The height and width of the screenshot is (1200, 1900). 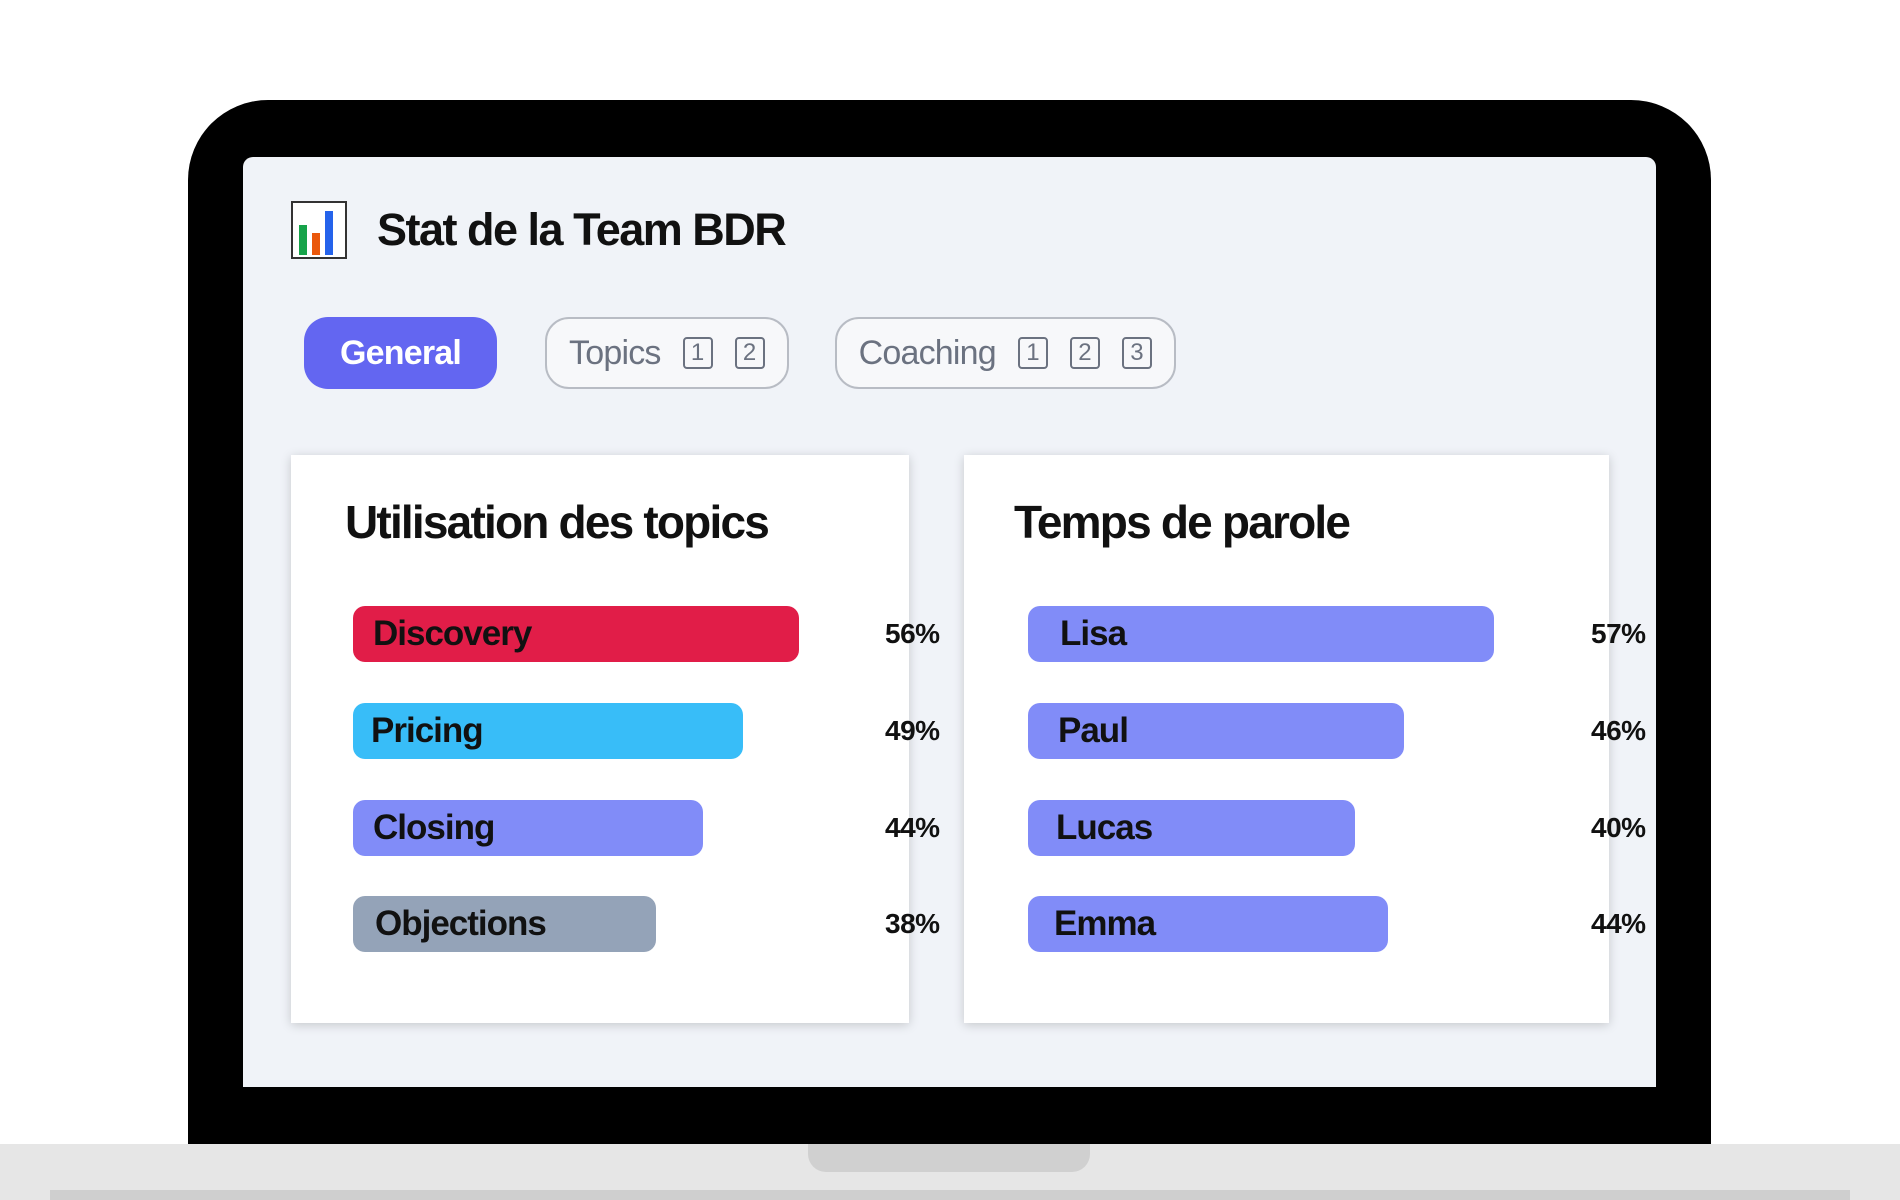 I want to click on page-header: Stat de la Team BDR, so click(x=539, y=230).